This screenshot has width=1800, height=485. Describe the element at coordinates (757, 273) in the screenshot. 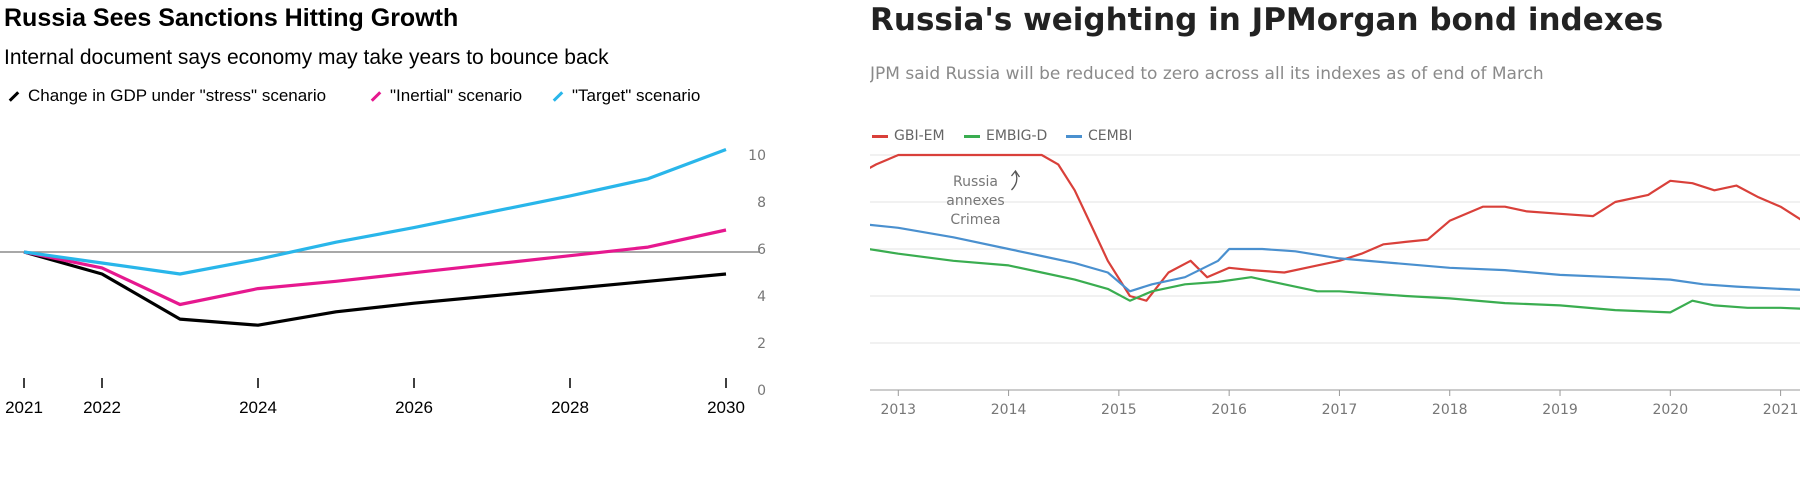

I see `jpm-y-axis: 0 2 4 6 8 10` at that location.